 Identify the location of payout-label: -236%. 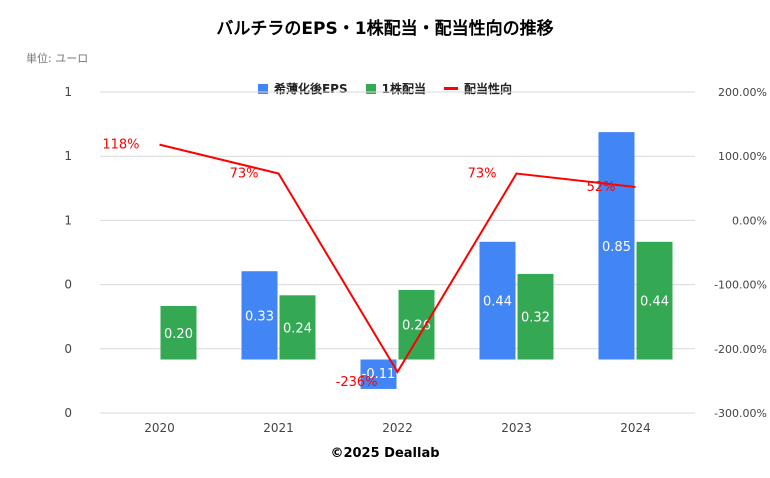
(357, 382).